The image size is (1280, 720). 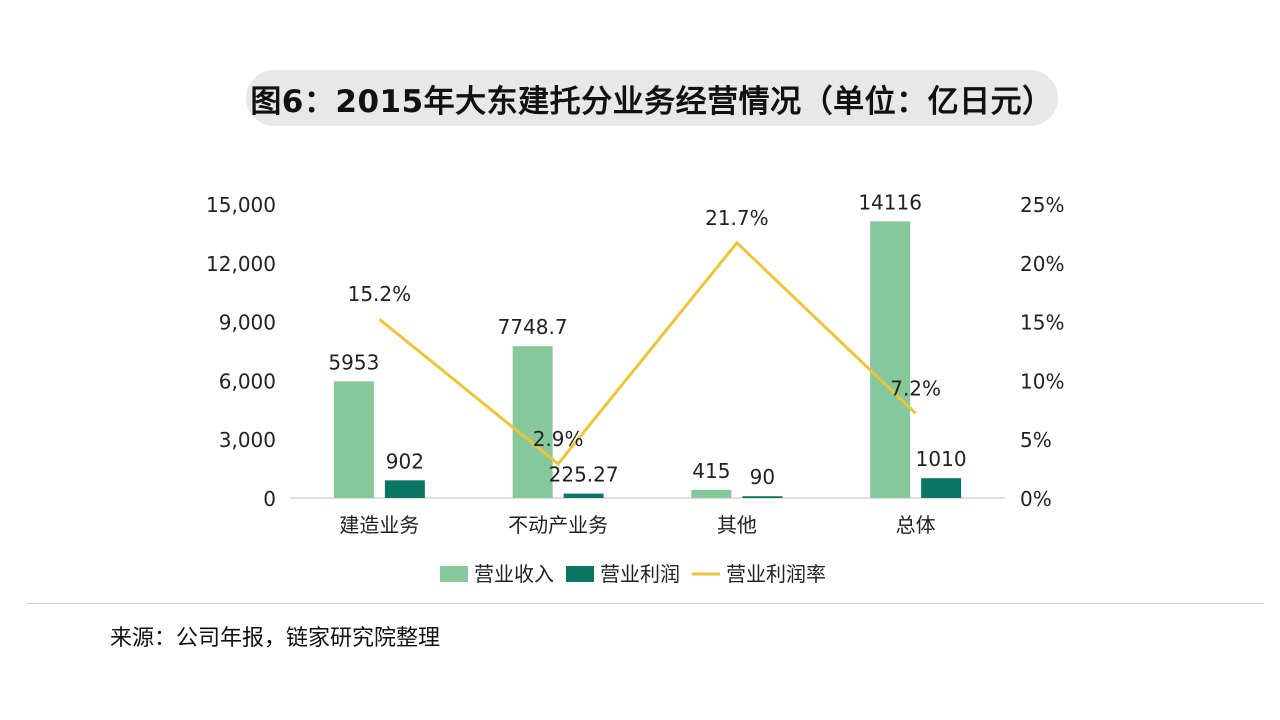 What do you see at coordinates (1042, 323) in the screenshot?
I see `y-right-tick-label: 15%` at bounding box center [1042, 323].